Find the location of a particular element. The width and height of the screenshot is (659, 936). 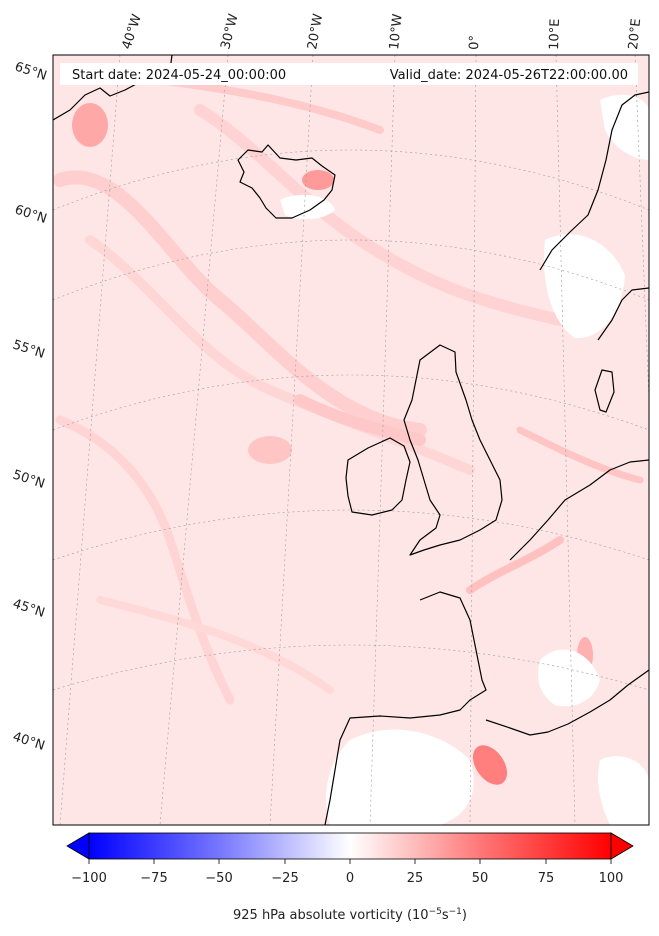

colorbar-tick-labels: −100 −75 −50 −25 0 25 50 75 100 is located at coordinates (347, 878).